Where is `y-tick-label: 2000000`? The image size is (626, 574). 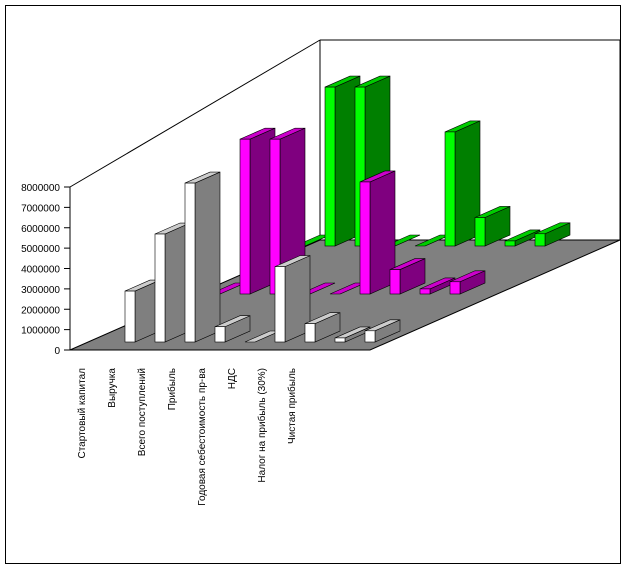
y-tick-label: 2000000 is located at coordinates (40, 310).